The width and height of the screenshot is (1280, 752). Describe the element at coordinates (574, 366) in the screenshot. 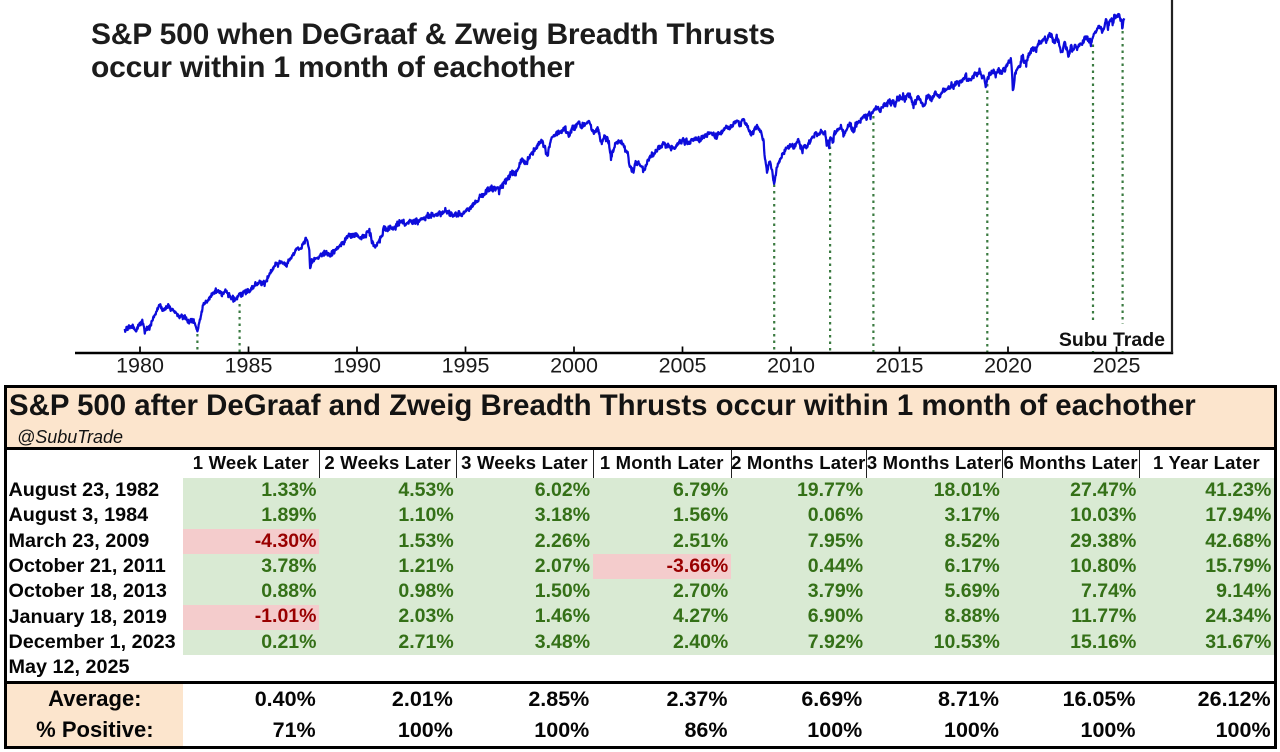

I see `svg-text: 2000` at that location.